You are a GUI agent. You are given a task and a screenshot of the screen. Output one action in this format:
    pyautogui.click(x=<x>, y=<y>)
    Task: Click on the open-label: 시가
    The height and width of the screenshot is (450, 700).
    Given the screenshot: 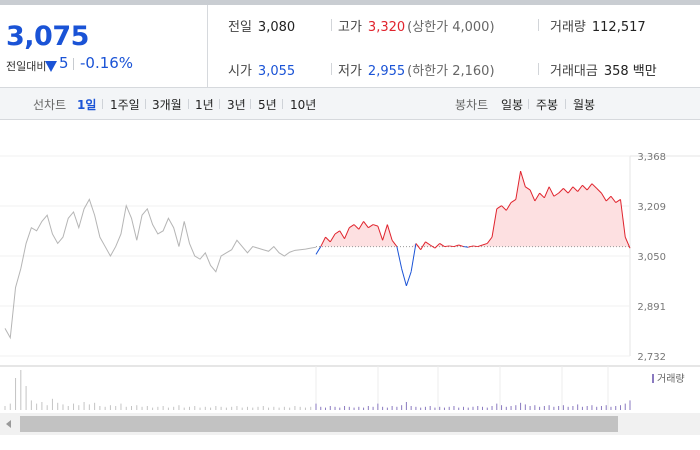 What is the action you would take?
    pyautogui.click(x=240, y=71)
    